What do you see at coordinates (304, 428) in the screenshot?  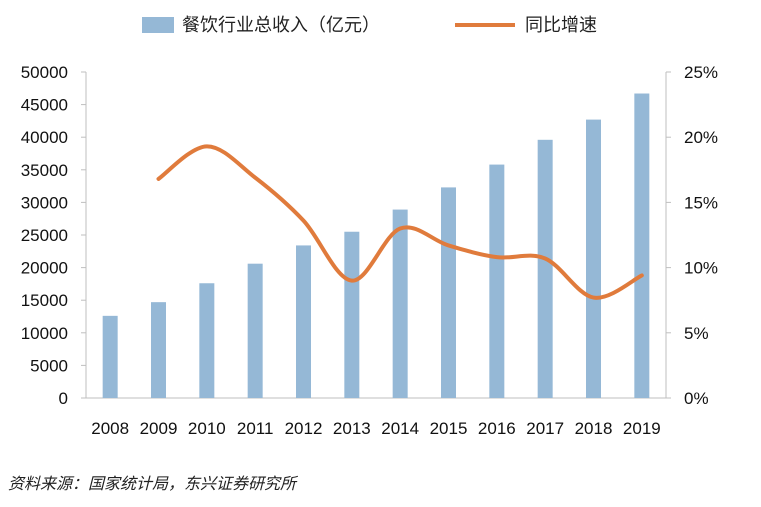 I see `x-tick-label: 2012` at bounding box center [304, 428].